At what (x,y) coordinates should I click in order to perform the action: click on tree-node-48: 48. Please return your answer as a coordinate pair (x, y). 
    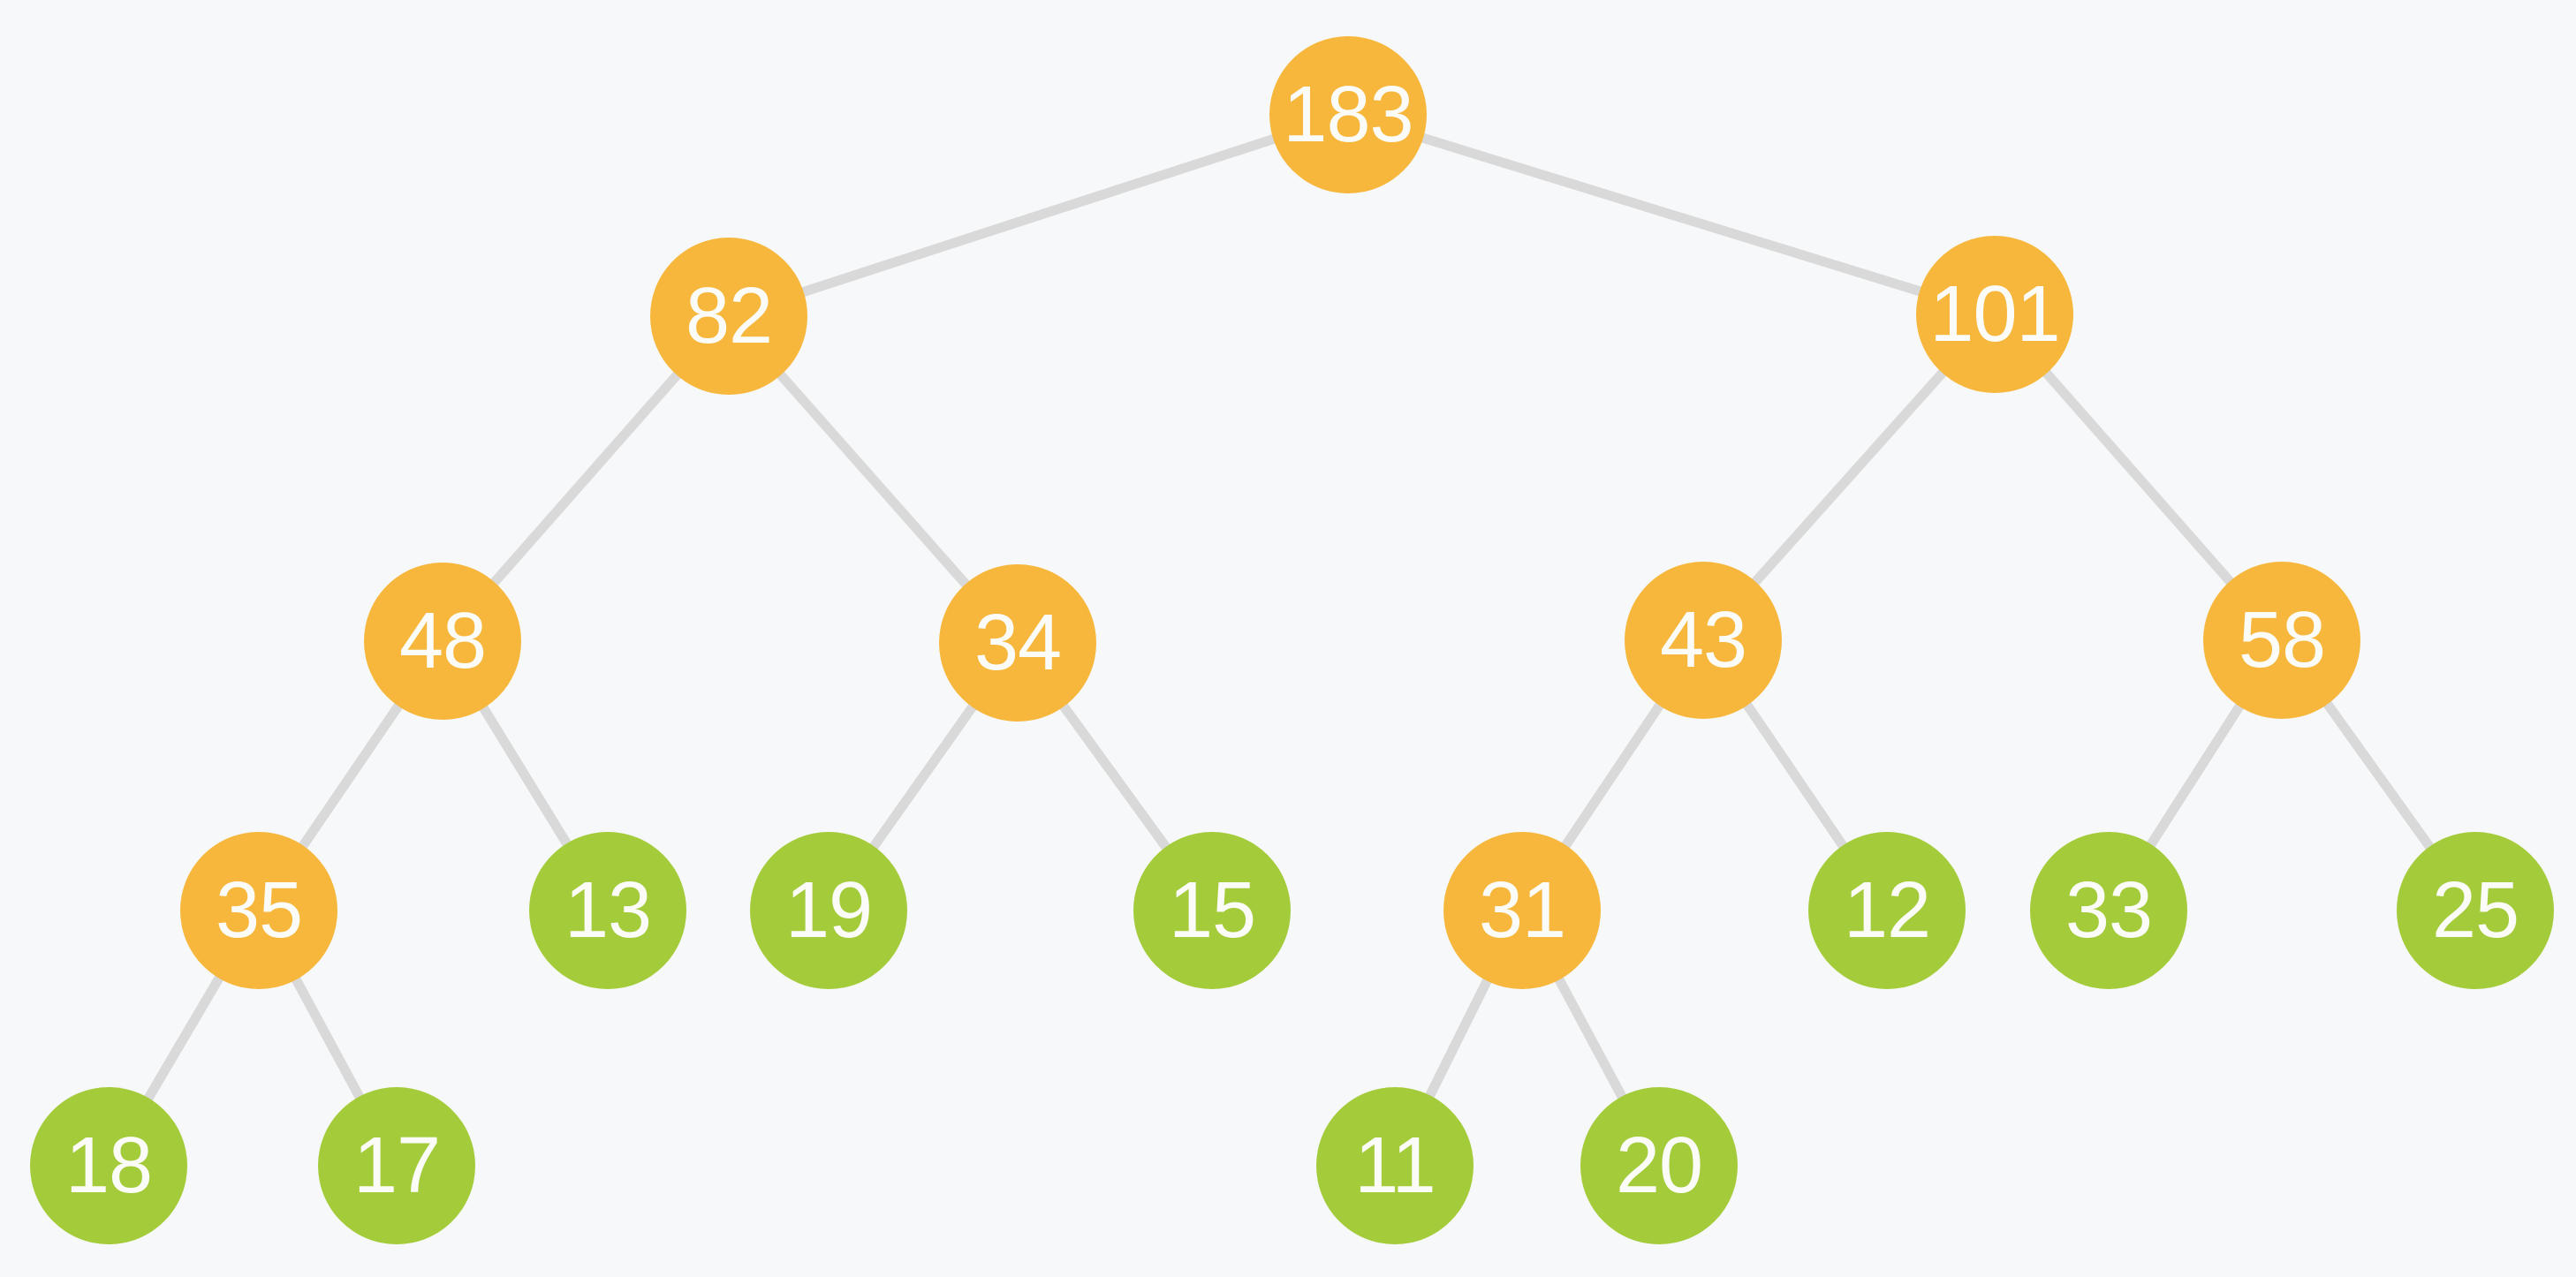
    Looking at the image, I should click on (443, 641).